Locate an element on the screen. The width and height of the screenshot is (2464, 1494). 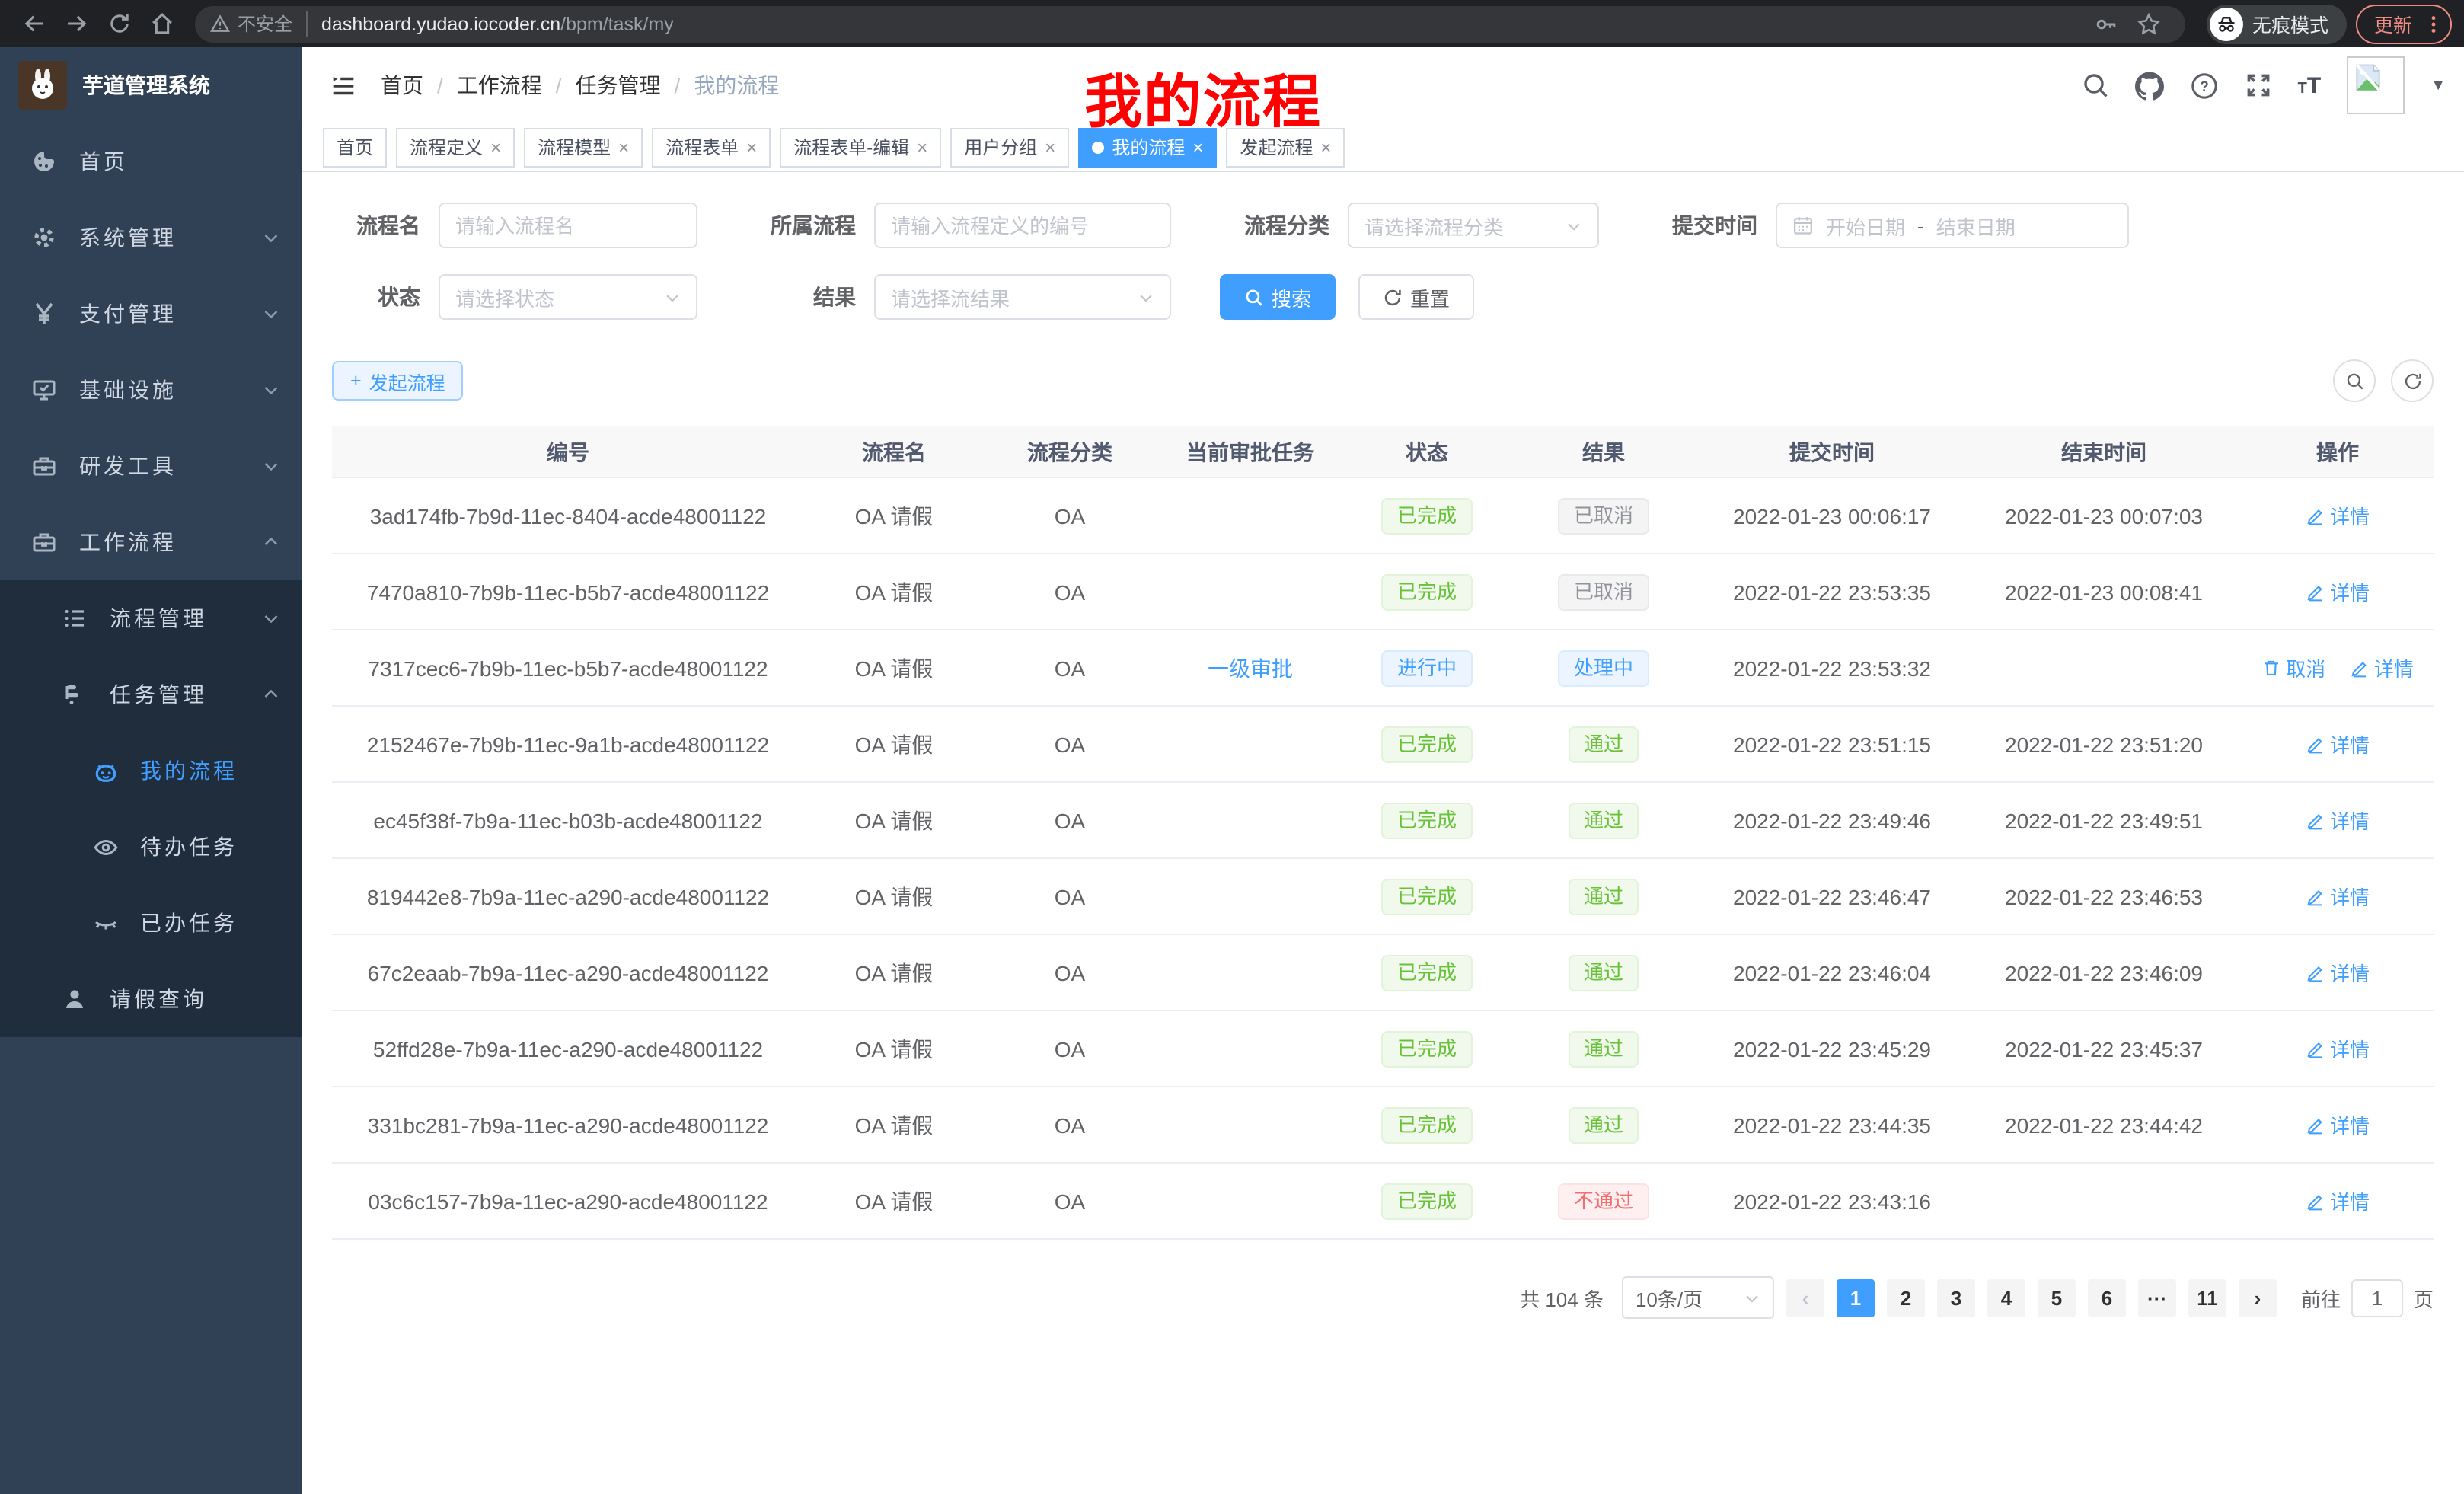
page-button: ··· is located at coordinates (2156, 1298).